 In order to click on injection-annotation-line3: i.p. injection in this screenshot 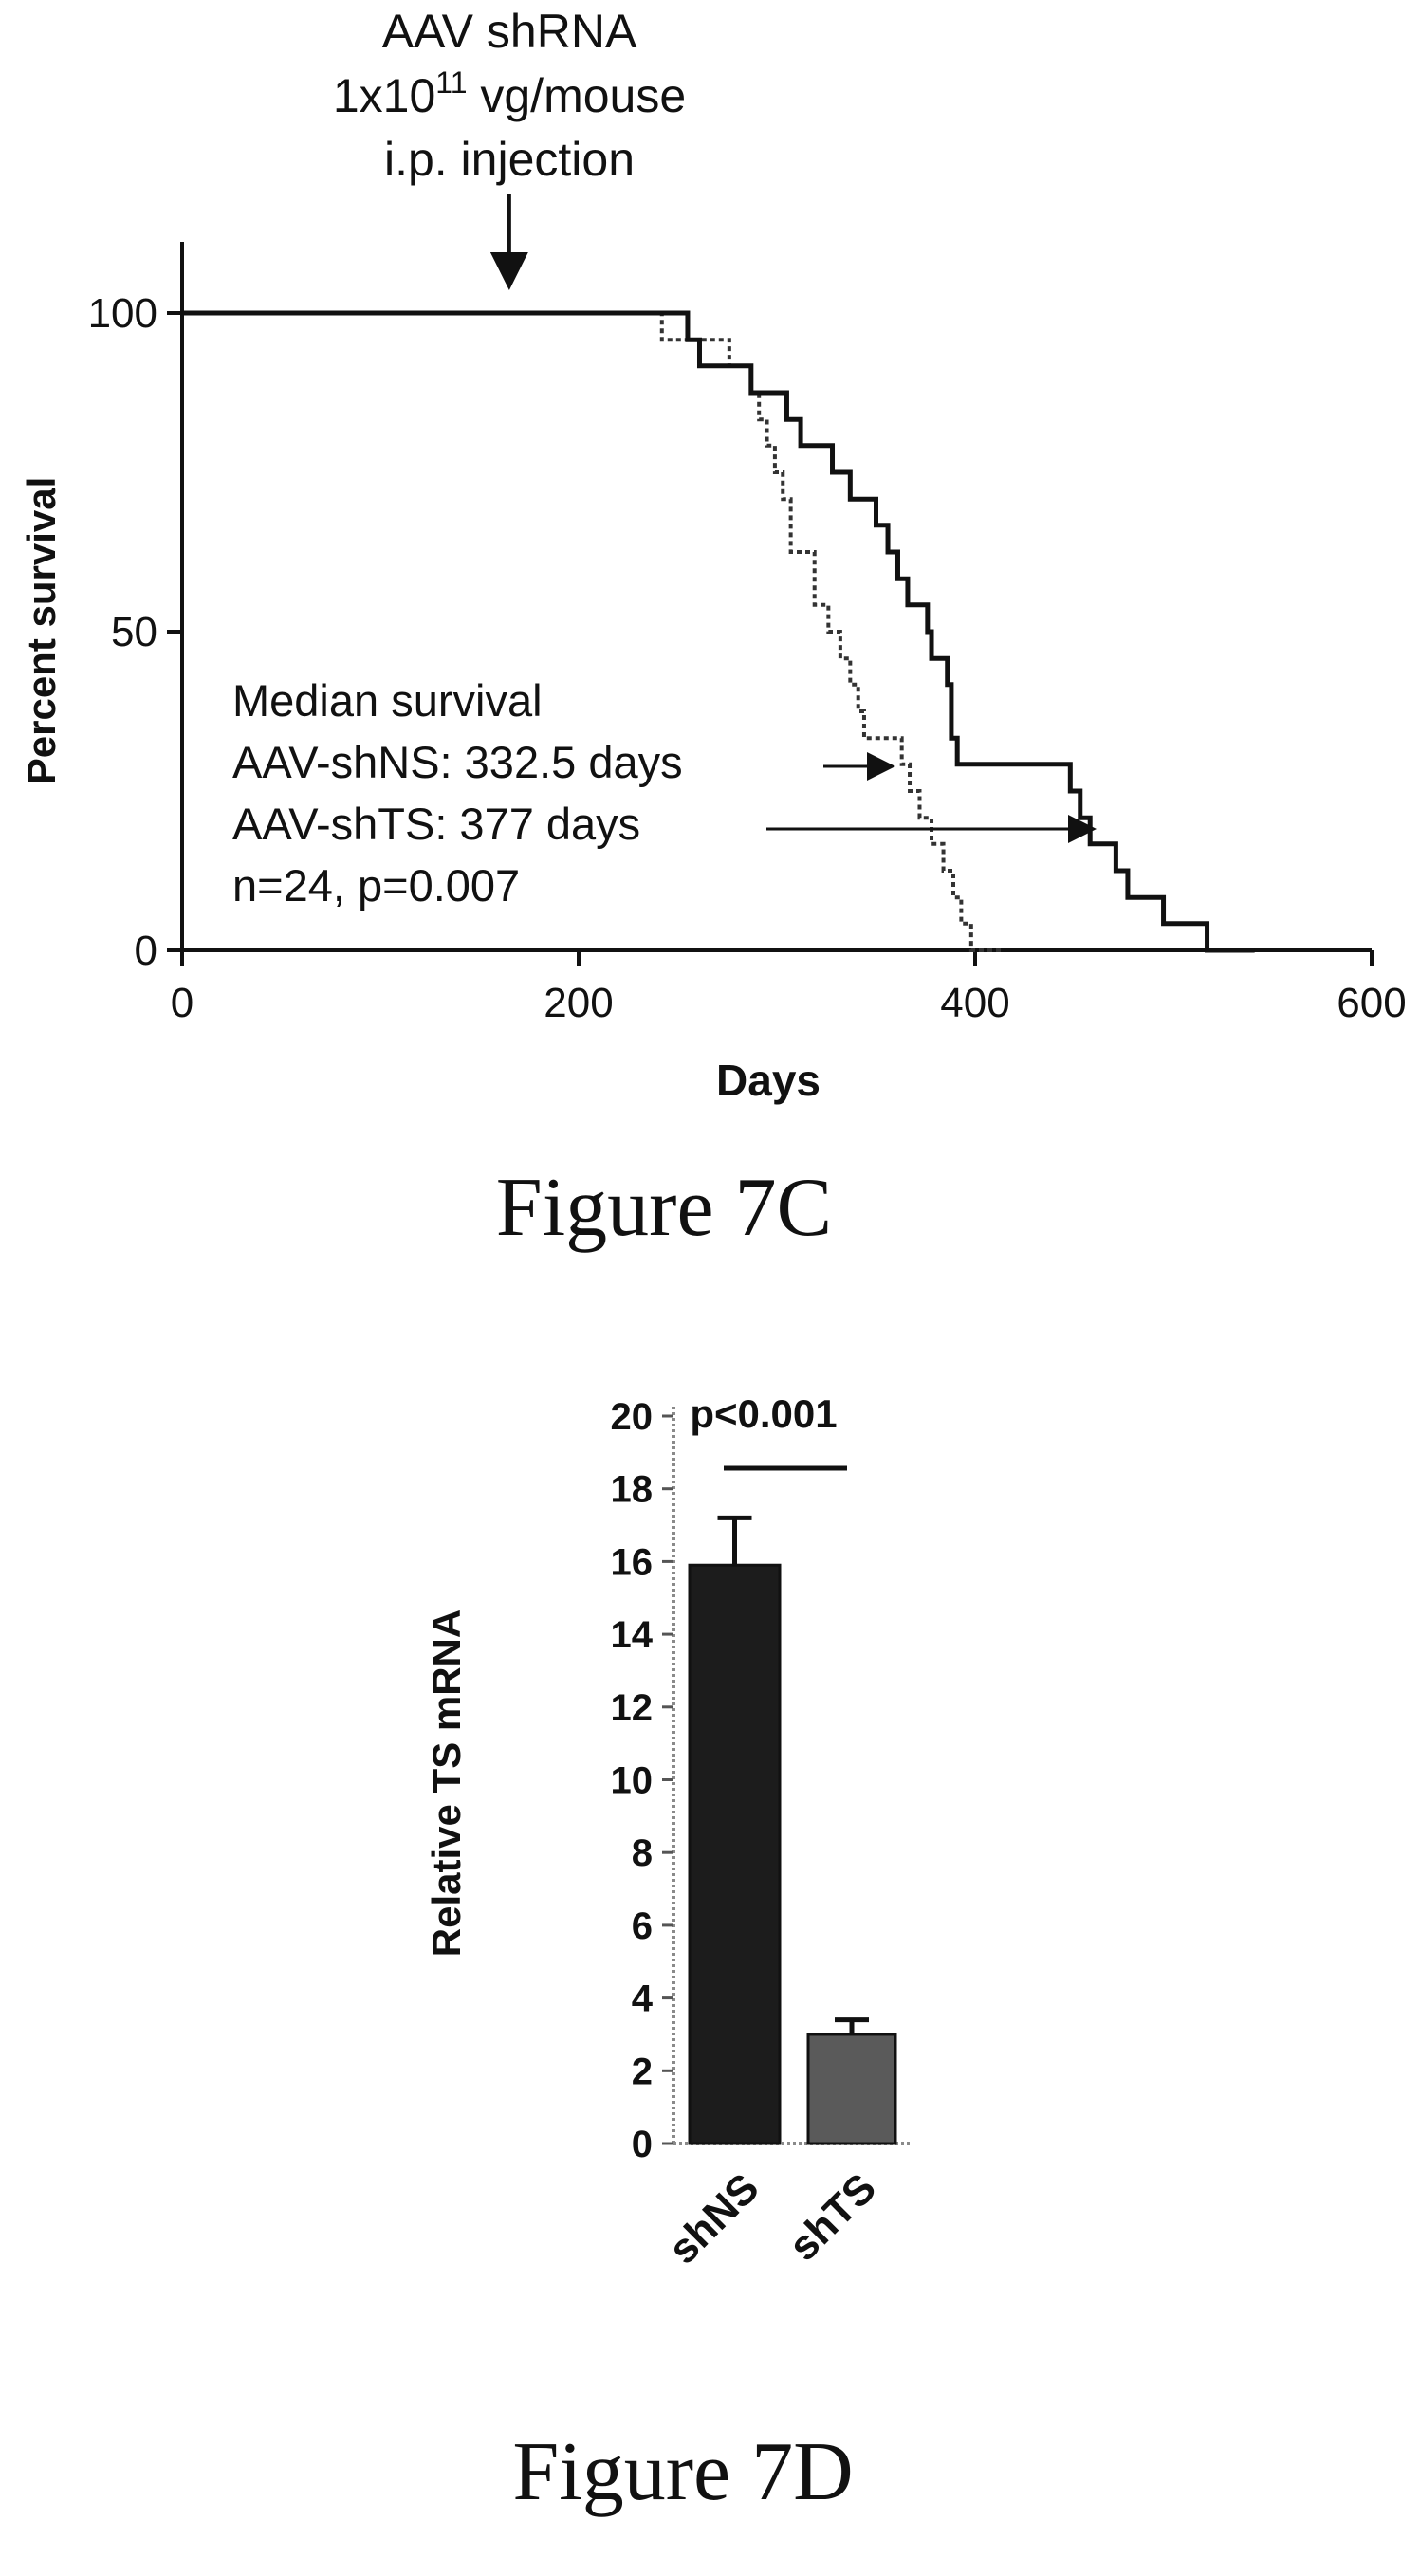, I will do `click(509, 159)`.